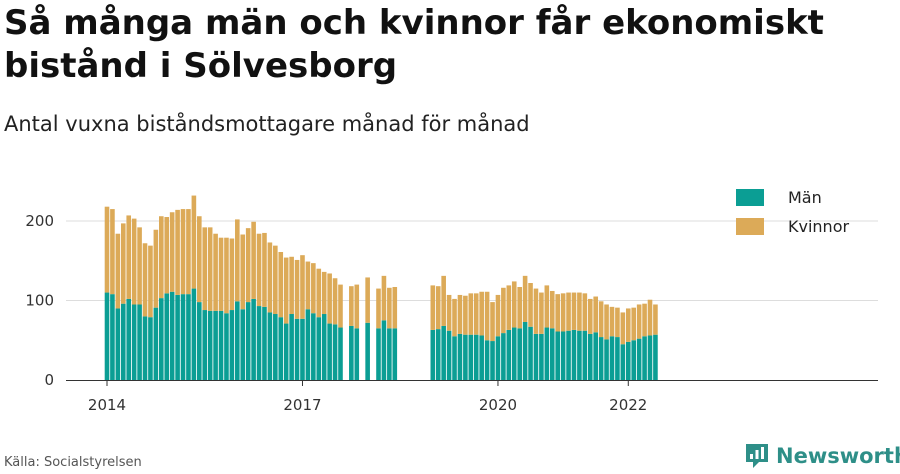 This screenshot has height=474, width=900. I want to click on newsworthy-logo-icon, so click(757, 456).